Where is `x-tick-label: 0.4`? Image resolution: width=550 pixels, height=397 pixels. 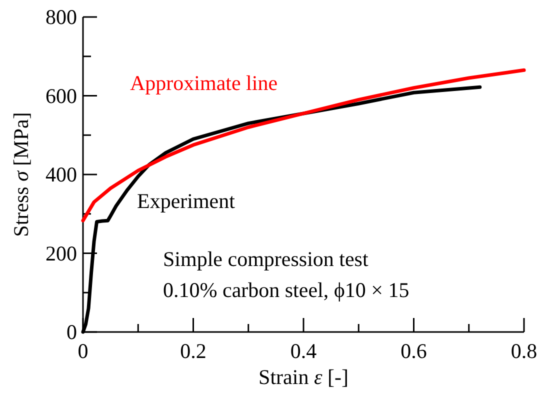
x-tick-label: 0.4 is located at coordinates (304, 351).